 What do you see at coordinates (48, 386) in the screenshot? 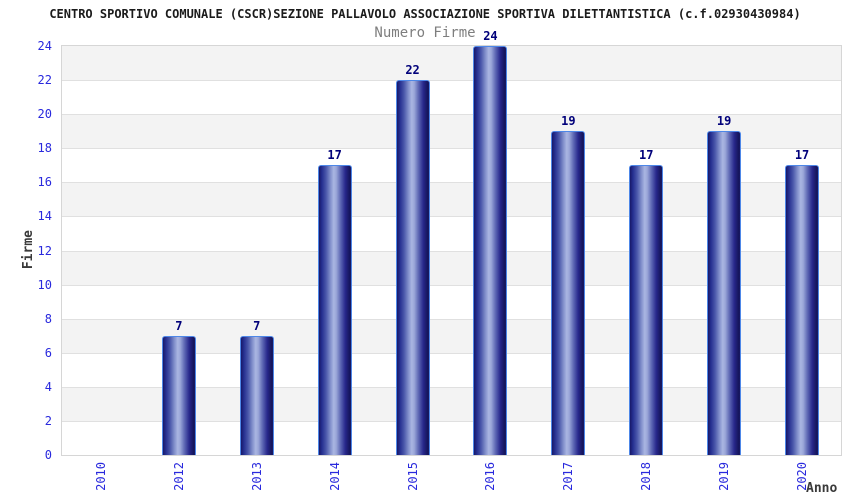
I see `y-tick-label: 4` at bounding box center [48, 386].